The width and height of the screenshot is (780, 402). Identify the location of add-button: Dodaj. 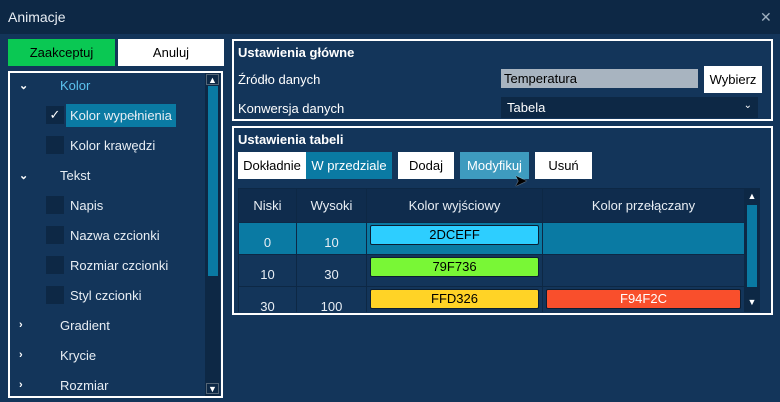
(426, 165).